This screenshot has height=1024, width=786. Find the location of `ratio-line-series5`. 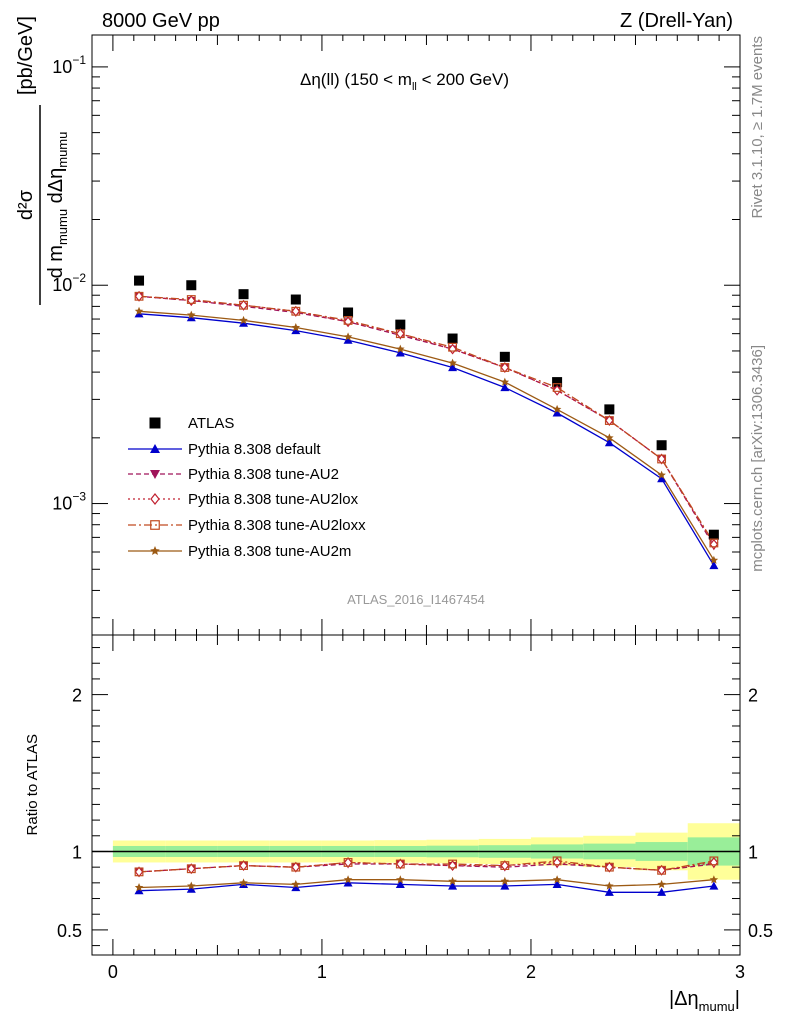

ratio-line-series5 is located at coordinates (426, 884).